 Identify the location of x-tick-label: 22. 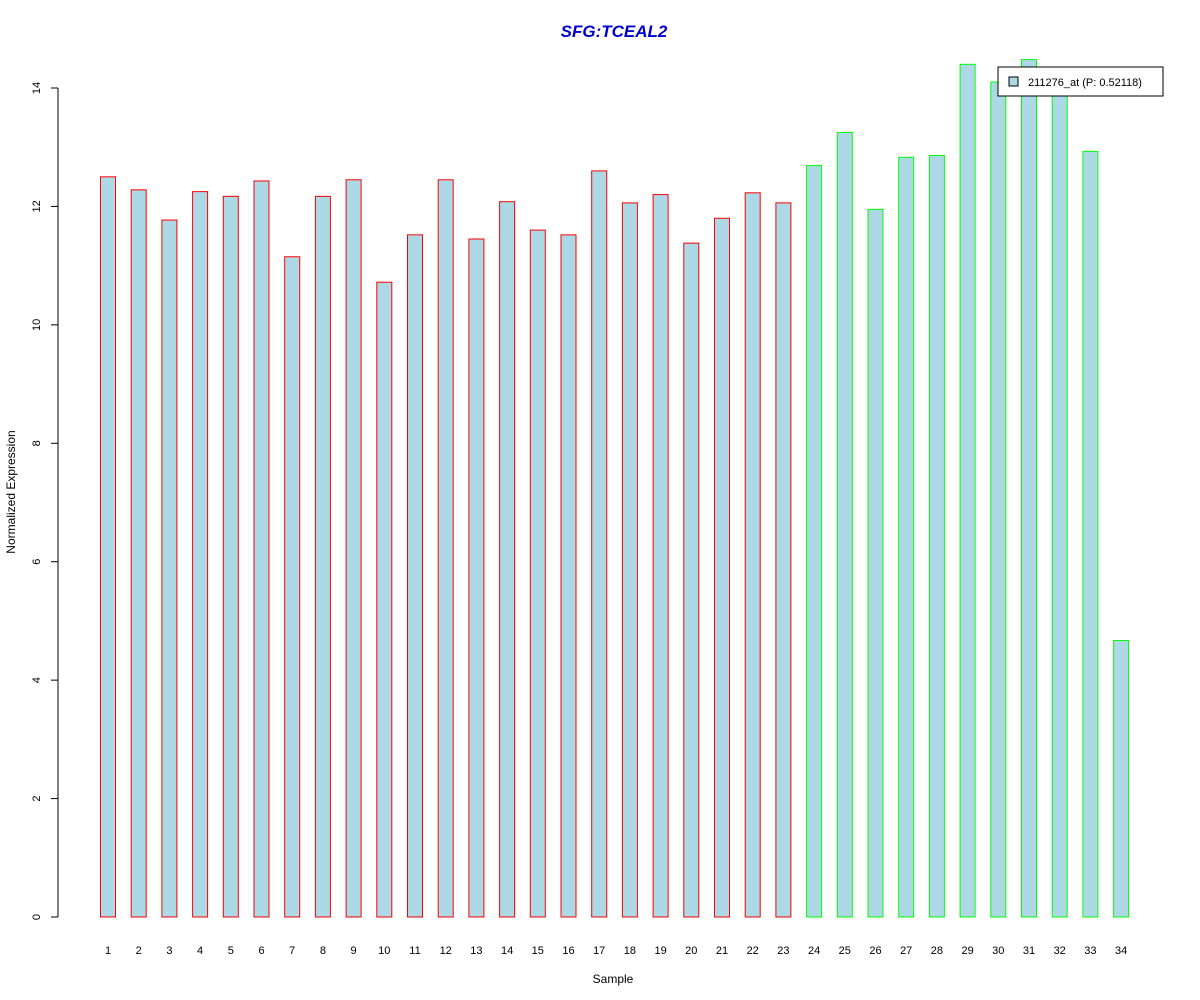
(753, 951).